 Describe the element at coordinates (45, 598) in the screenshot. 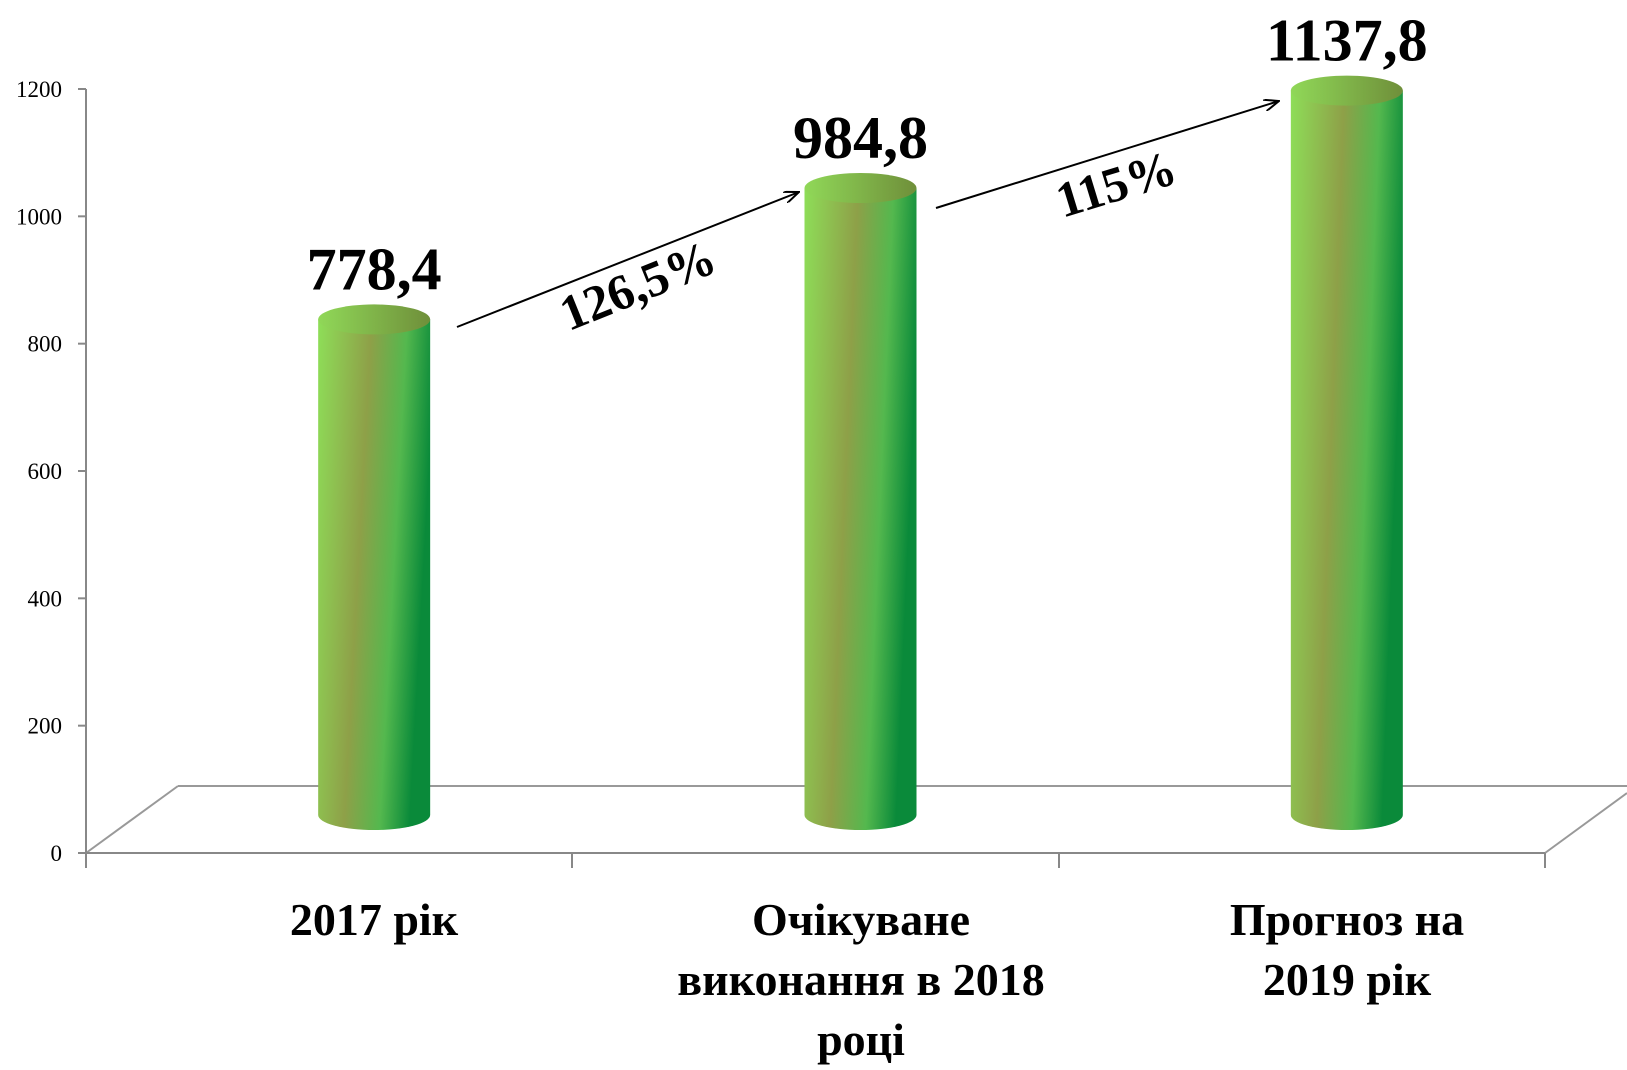

I see `y-tick-label: 400` at that location.